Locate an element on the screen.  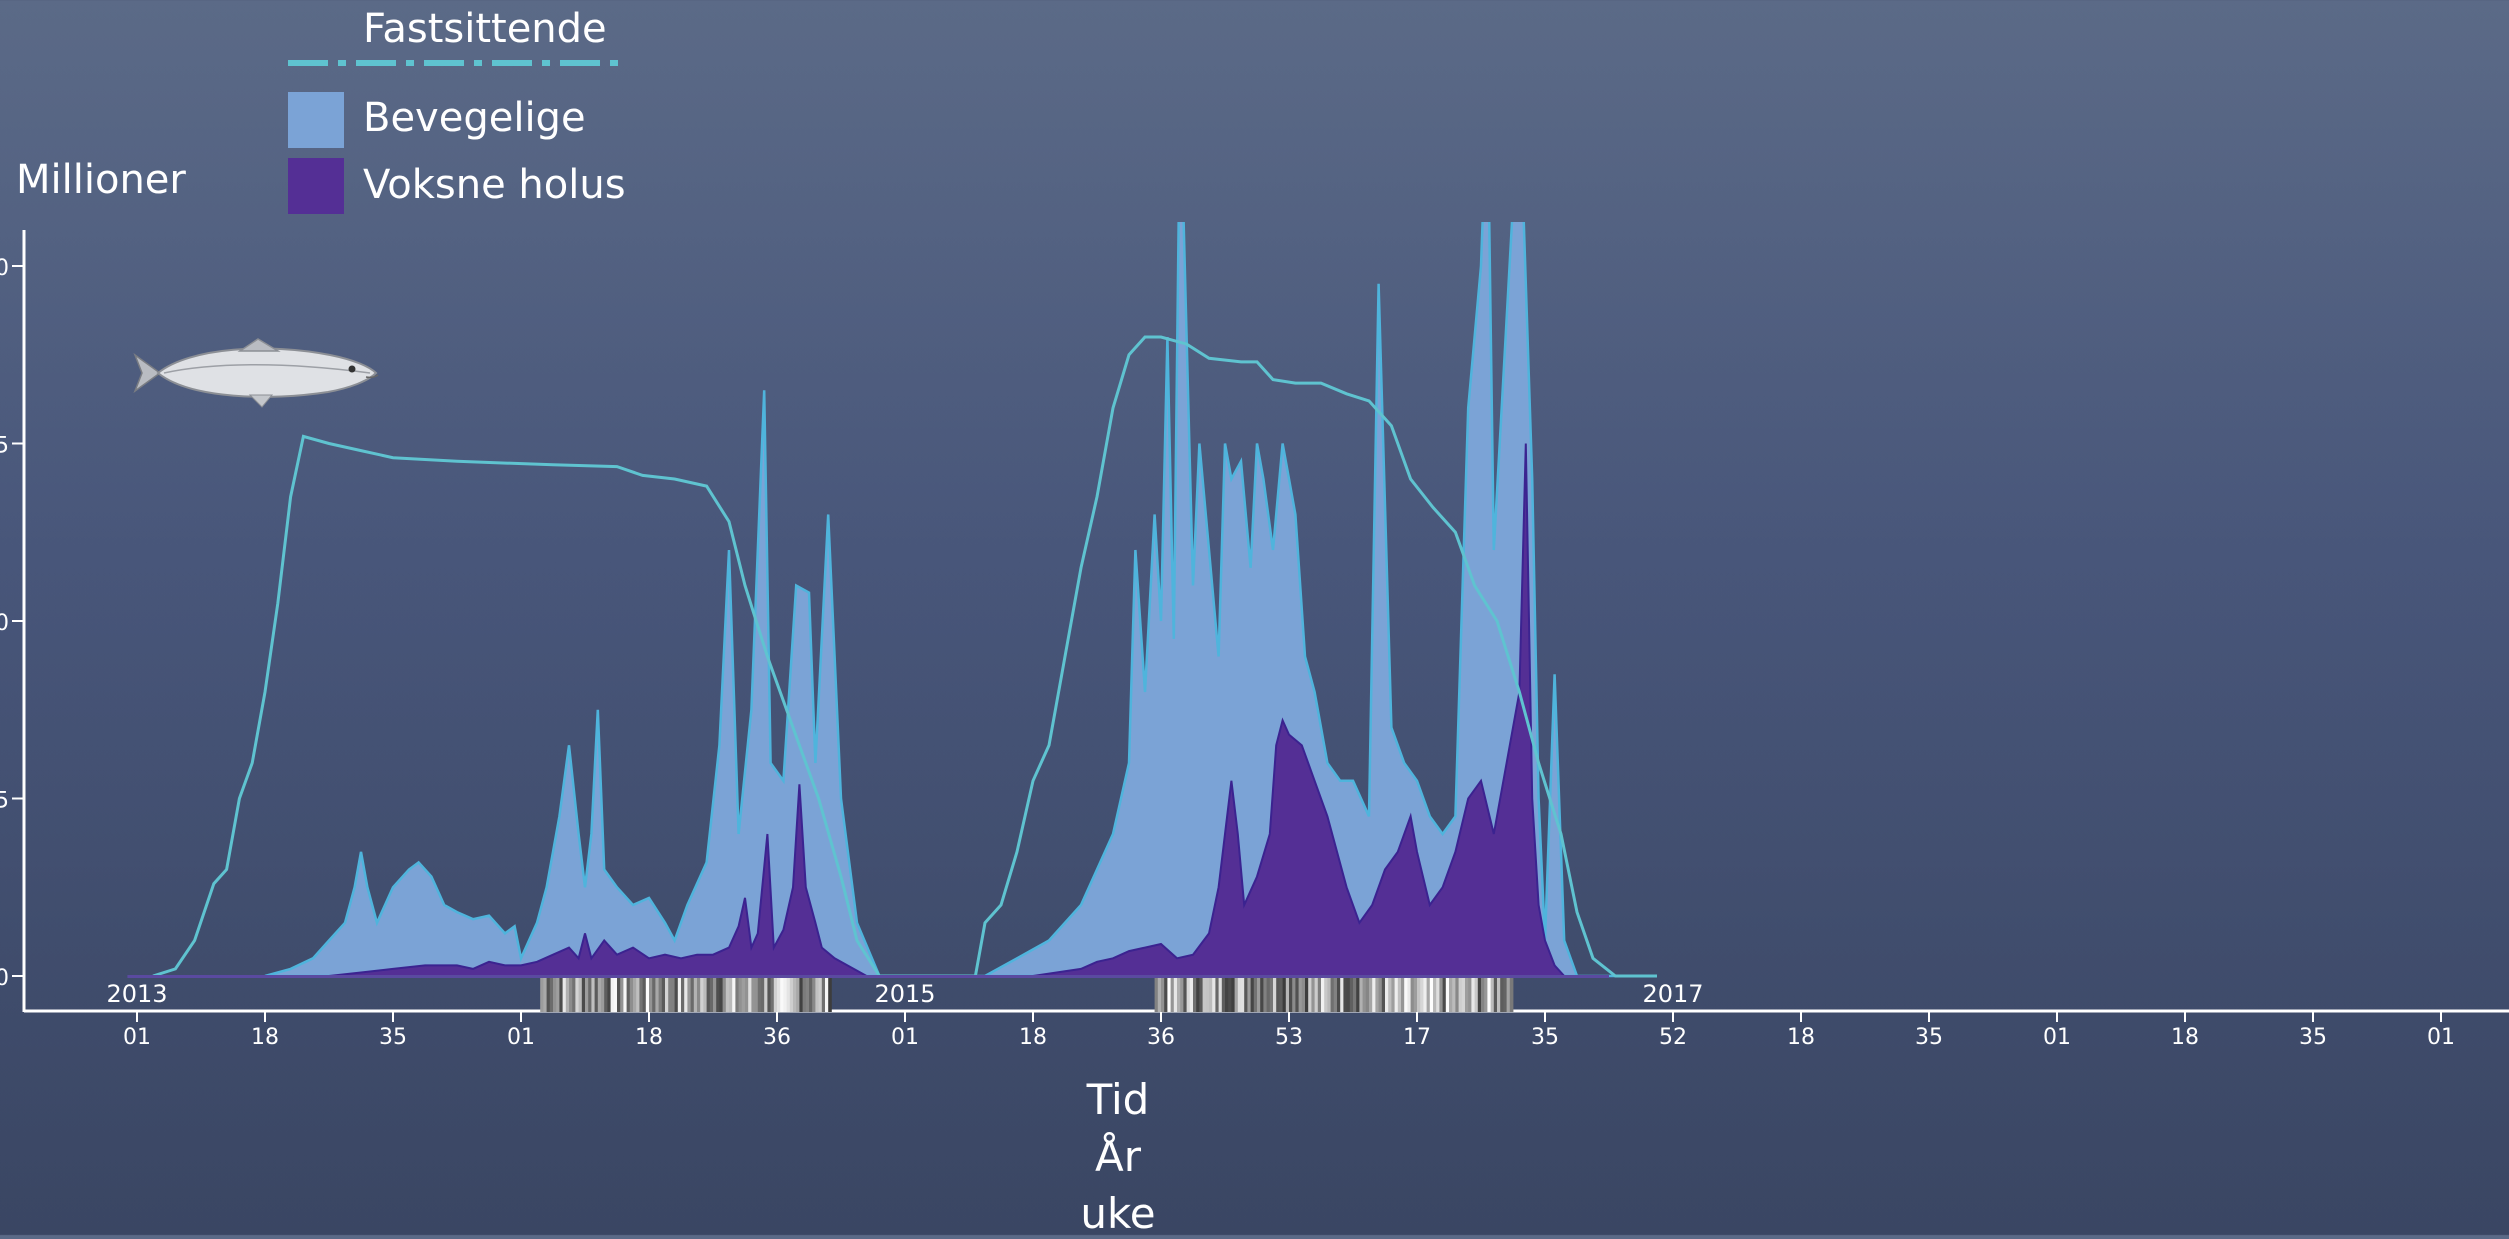
x-tick-label: 35 is located at coordinates (1545, 1037).